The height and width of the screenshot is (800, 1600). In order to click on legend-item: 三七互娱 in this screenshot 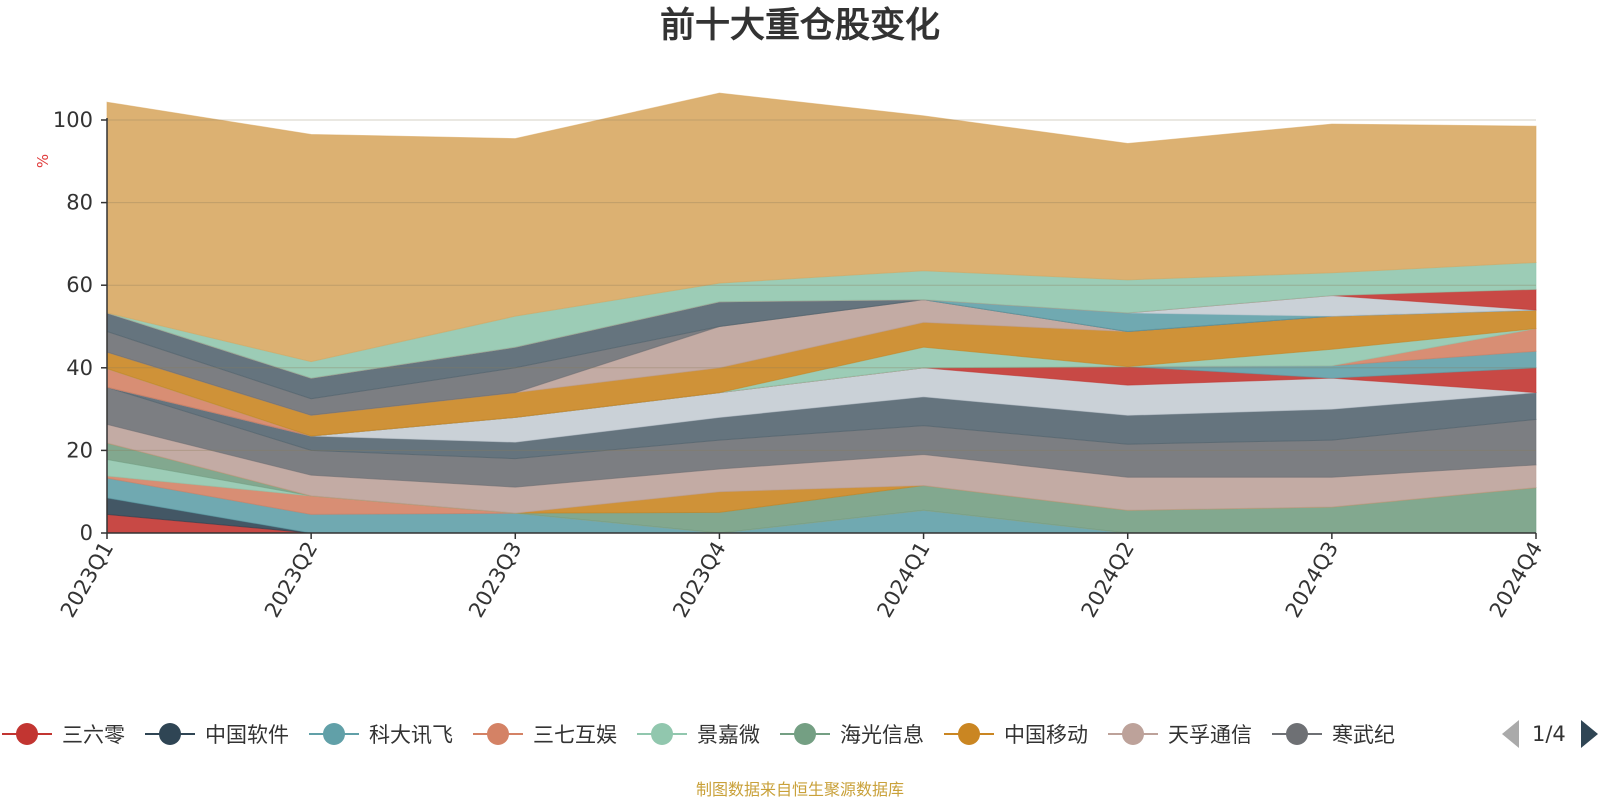, I will do `click(545, 735)`.